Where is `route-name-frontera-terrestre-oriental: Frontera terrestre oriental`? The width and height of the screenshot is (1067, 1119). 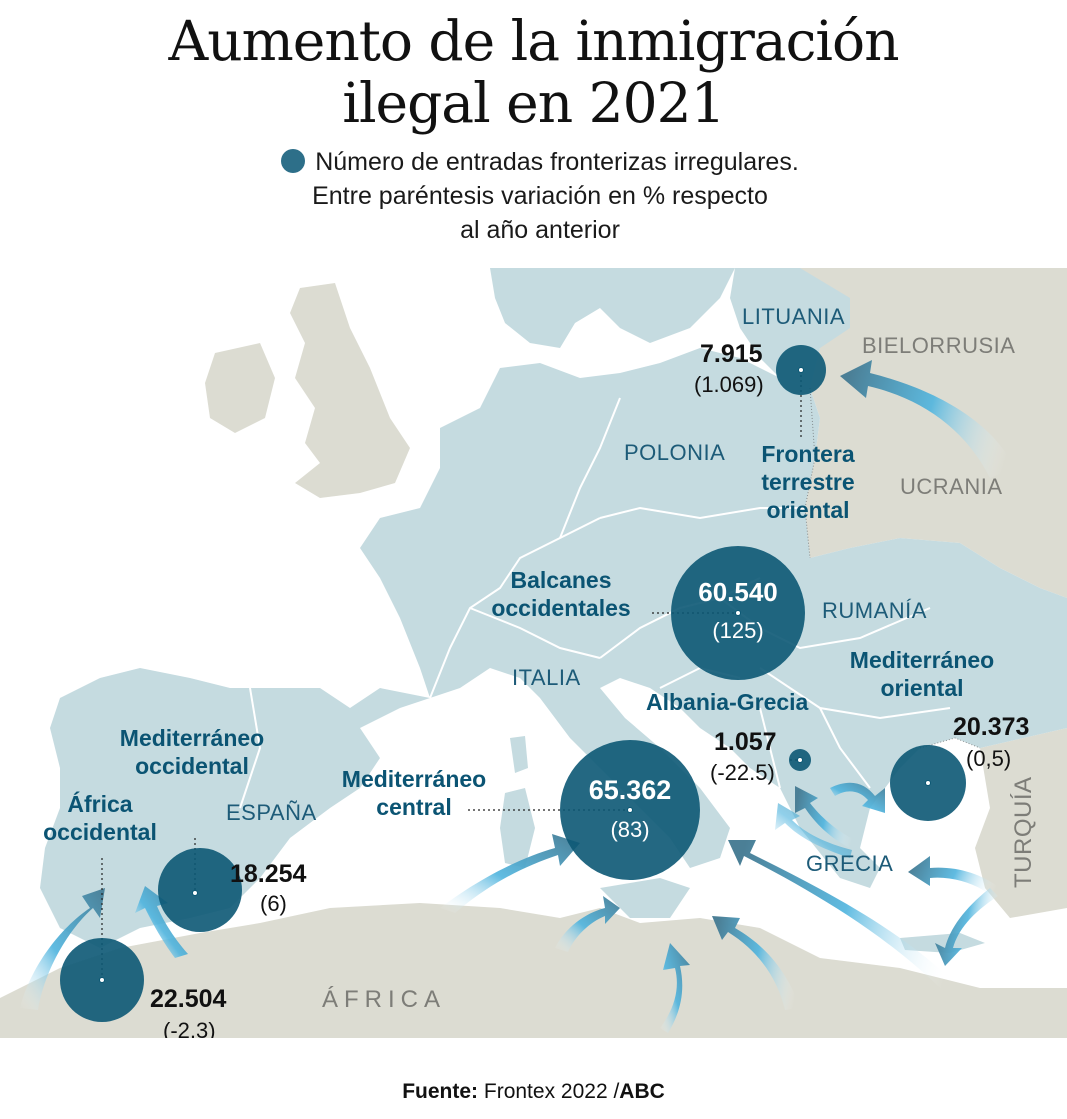
route-name-frontera-terrestre-oriental: Frontera terrestre oriental is located at coordinates (808, 482).